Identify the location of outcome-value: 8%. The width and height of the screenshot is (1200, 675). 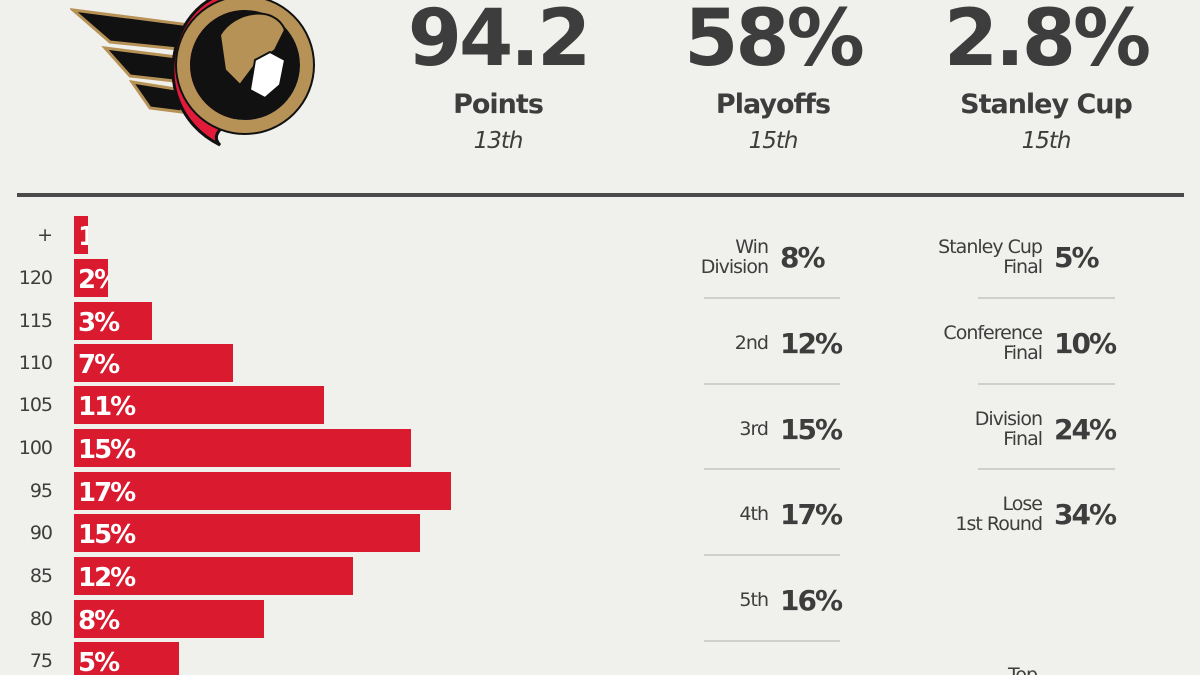
(803, 257).